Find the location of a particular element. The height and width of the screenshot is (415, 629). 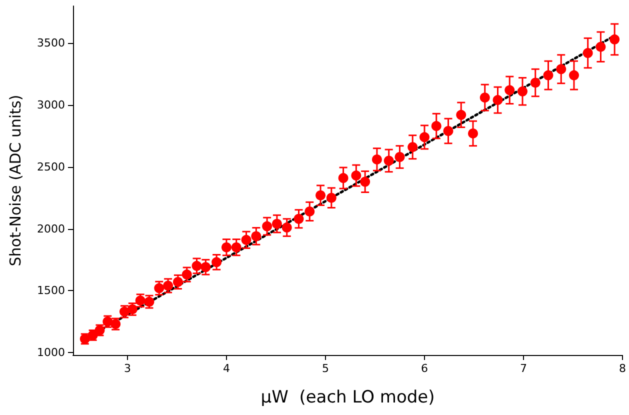

y-tick-label: 3500 is located at coordinates (51, 43).